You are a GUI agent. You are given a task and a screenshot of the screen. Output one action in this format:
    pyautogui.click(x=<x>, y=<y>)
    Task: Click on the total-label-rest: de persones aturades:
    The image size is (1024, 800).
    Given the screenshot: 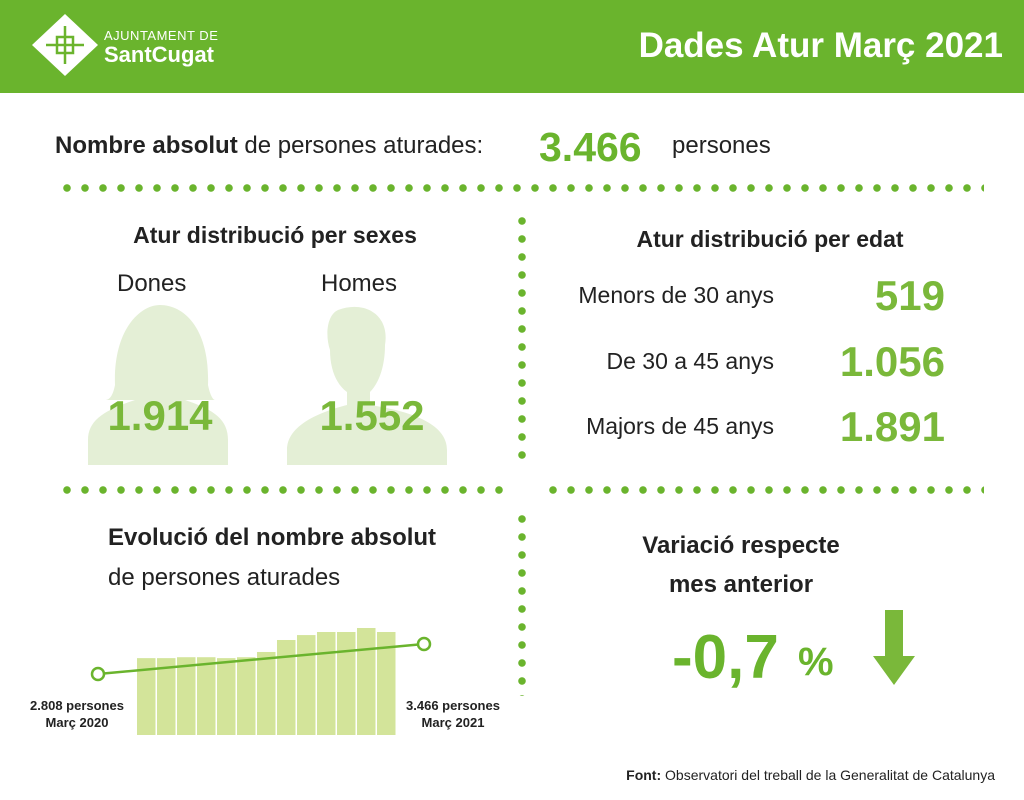 What is the action you would take?
    pyautogui.click(x=364, y=145)
    